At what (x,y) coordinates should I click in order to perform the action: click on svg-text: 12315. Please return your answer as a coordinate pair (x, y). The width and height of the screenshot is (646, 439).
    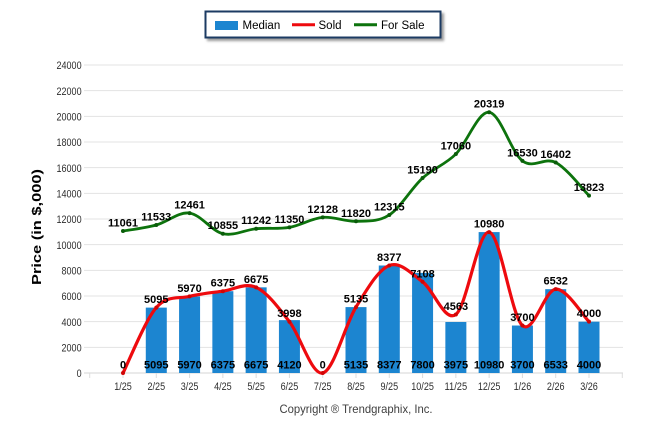
    Looking at the image, I should click on (389, 207).